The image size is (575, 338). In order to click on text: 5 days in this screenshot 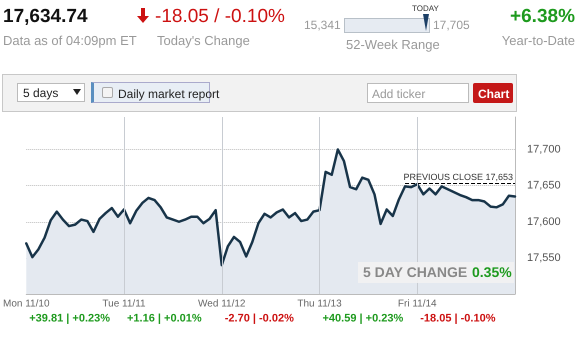, I will do `click(40, 93)`.